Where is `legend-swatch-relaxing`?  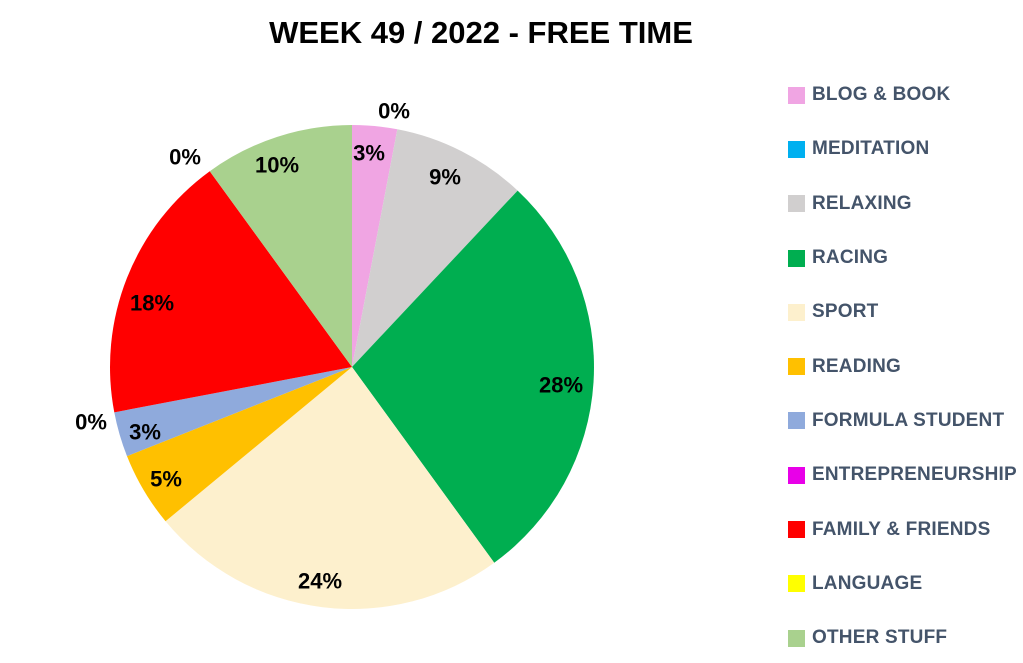
legend-swatch-relaxing is located at coordinates (796, 204).